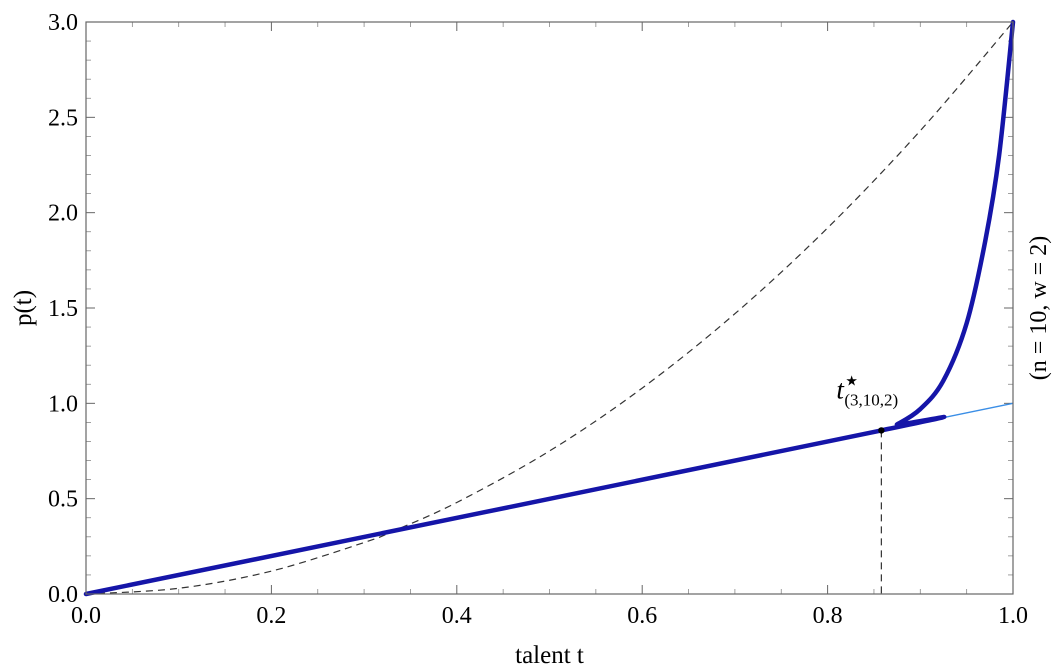 This screenshot has width=1062, height=671. What do you see at coordinates (271, 616) in the screenshot?
I see `x-tick-label: 0.2` at bounding box center [271, 616].